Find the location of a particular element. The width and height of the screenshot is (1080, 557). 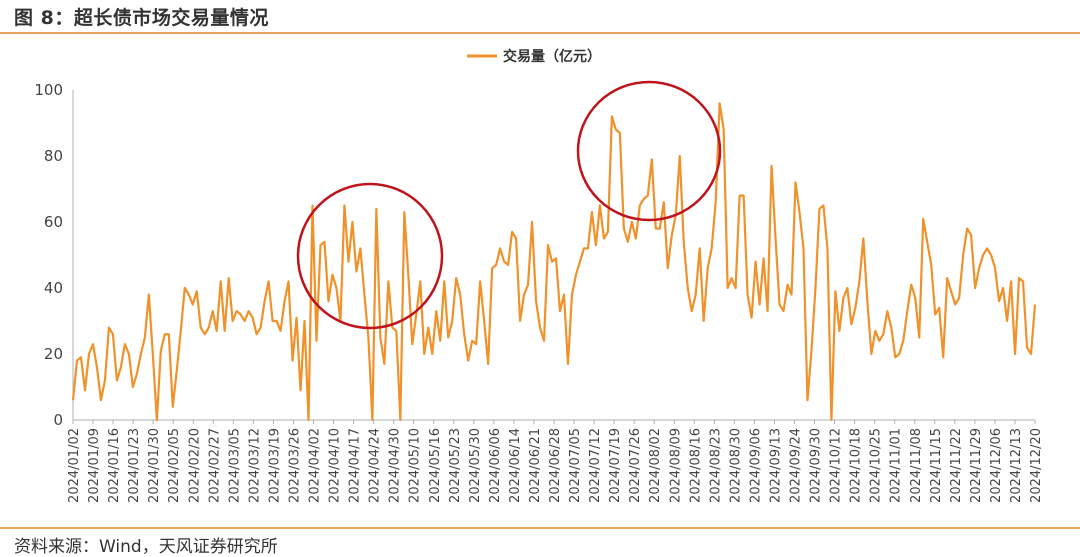

x-tick-label: 2024/04/02 is located at coordinates (315, 465).